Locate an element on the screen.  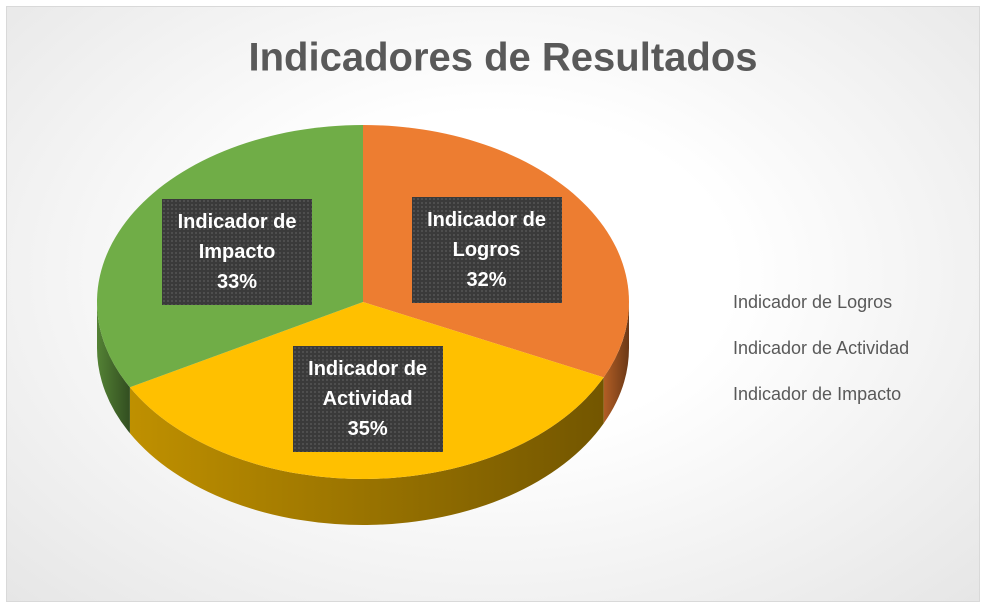
data-label: Indicador de Impacto 33% is located at coordinates (237, 252).